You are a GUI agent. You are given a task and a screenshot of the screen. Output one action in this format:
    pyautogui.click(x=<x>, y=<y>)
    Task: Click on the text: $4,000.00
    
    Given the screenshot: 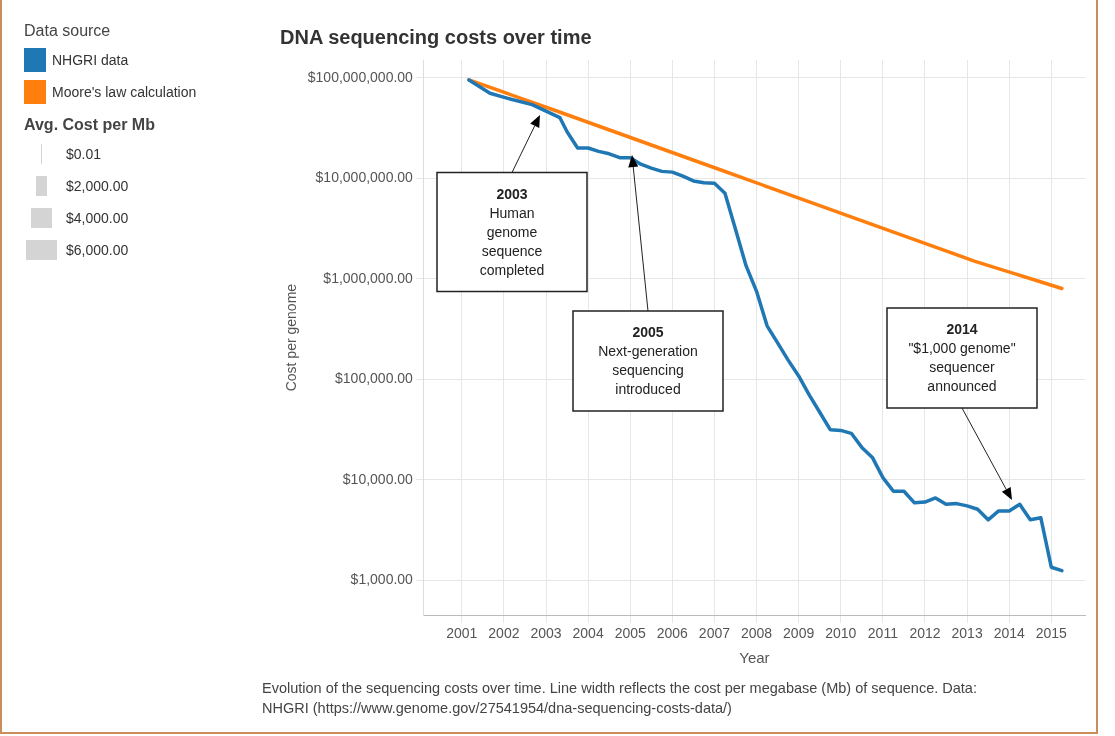 What is the action you would take?
    pyautogui.click(x=97, y=218)
    